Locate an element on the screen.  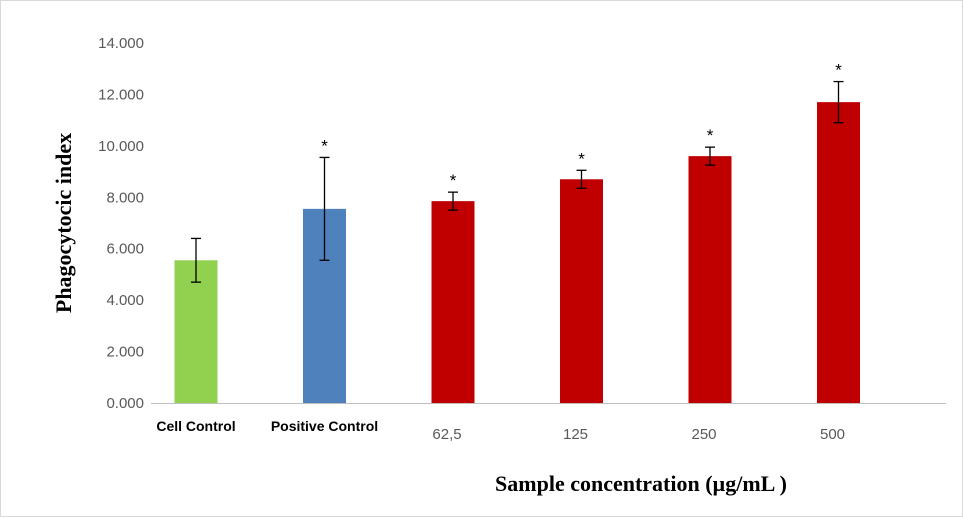
y-axis-title: Phagocytocic index is located at coordinates (63, 223).